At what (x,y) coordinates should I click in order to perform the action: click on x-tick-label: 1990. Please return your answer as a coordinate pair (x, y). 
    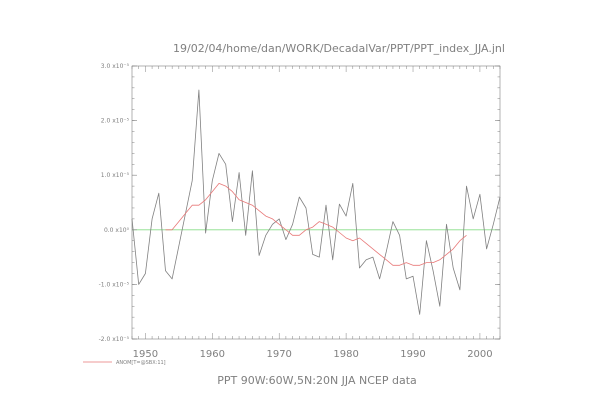
    Looking at the image, I should click on (412, 354).